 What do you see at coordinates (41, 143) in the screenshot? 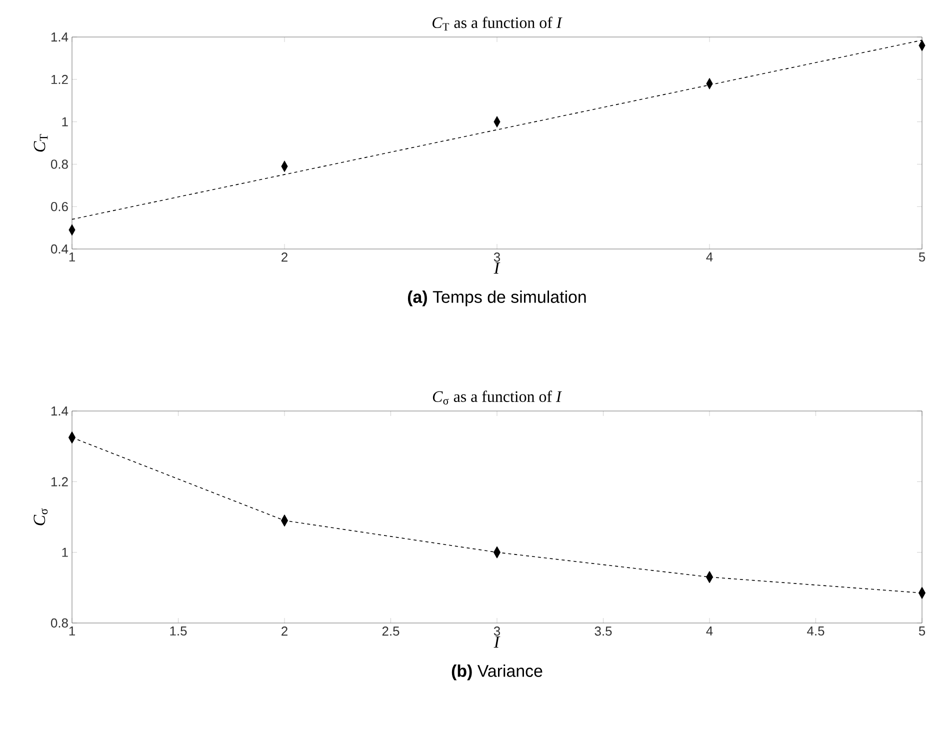
I see `y-axis-title: C$_{T}$` at bounding box center [41, 143].